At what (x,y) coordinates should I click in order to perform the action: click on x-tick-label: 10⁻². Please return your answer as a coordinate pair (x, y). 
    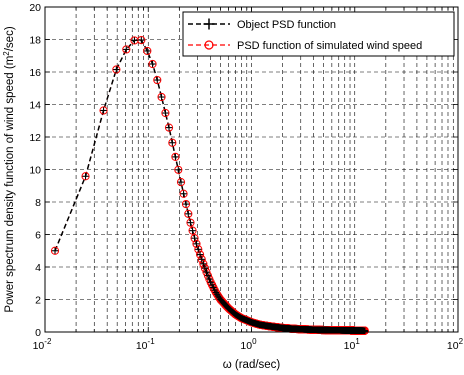
    Looking at the image, I should click on (42, 344).